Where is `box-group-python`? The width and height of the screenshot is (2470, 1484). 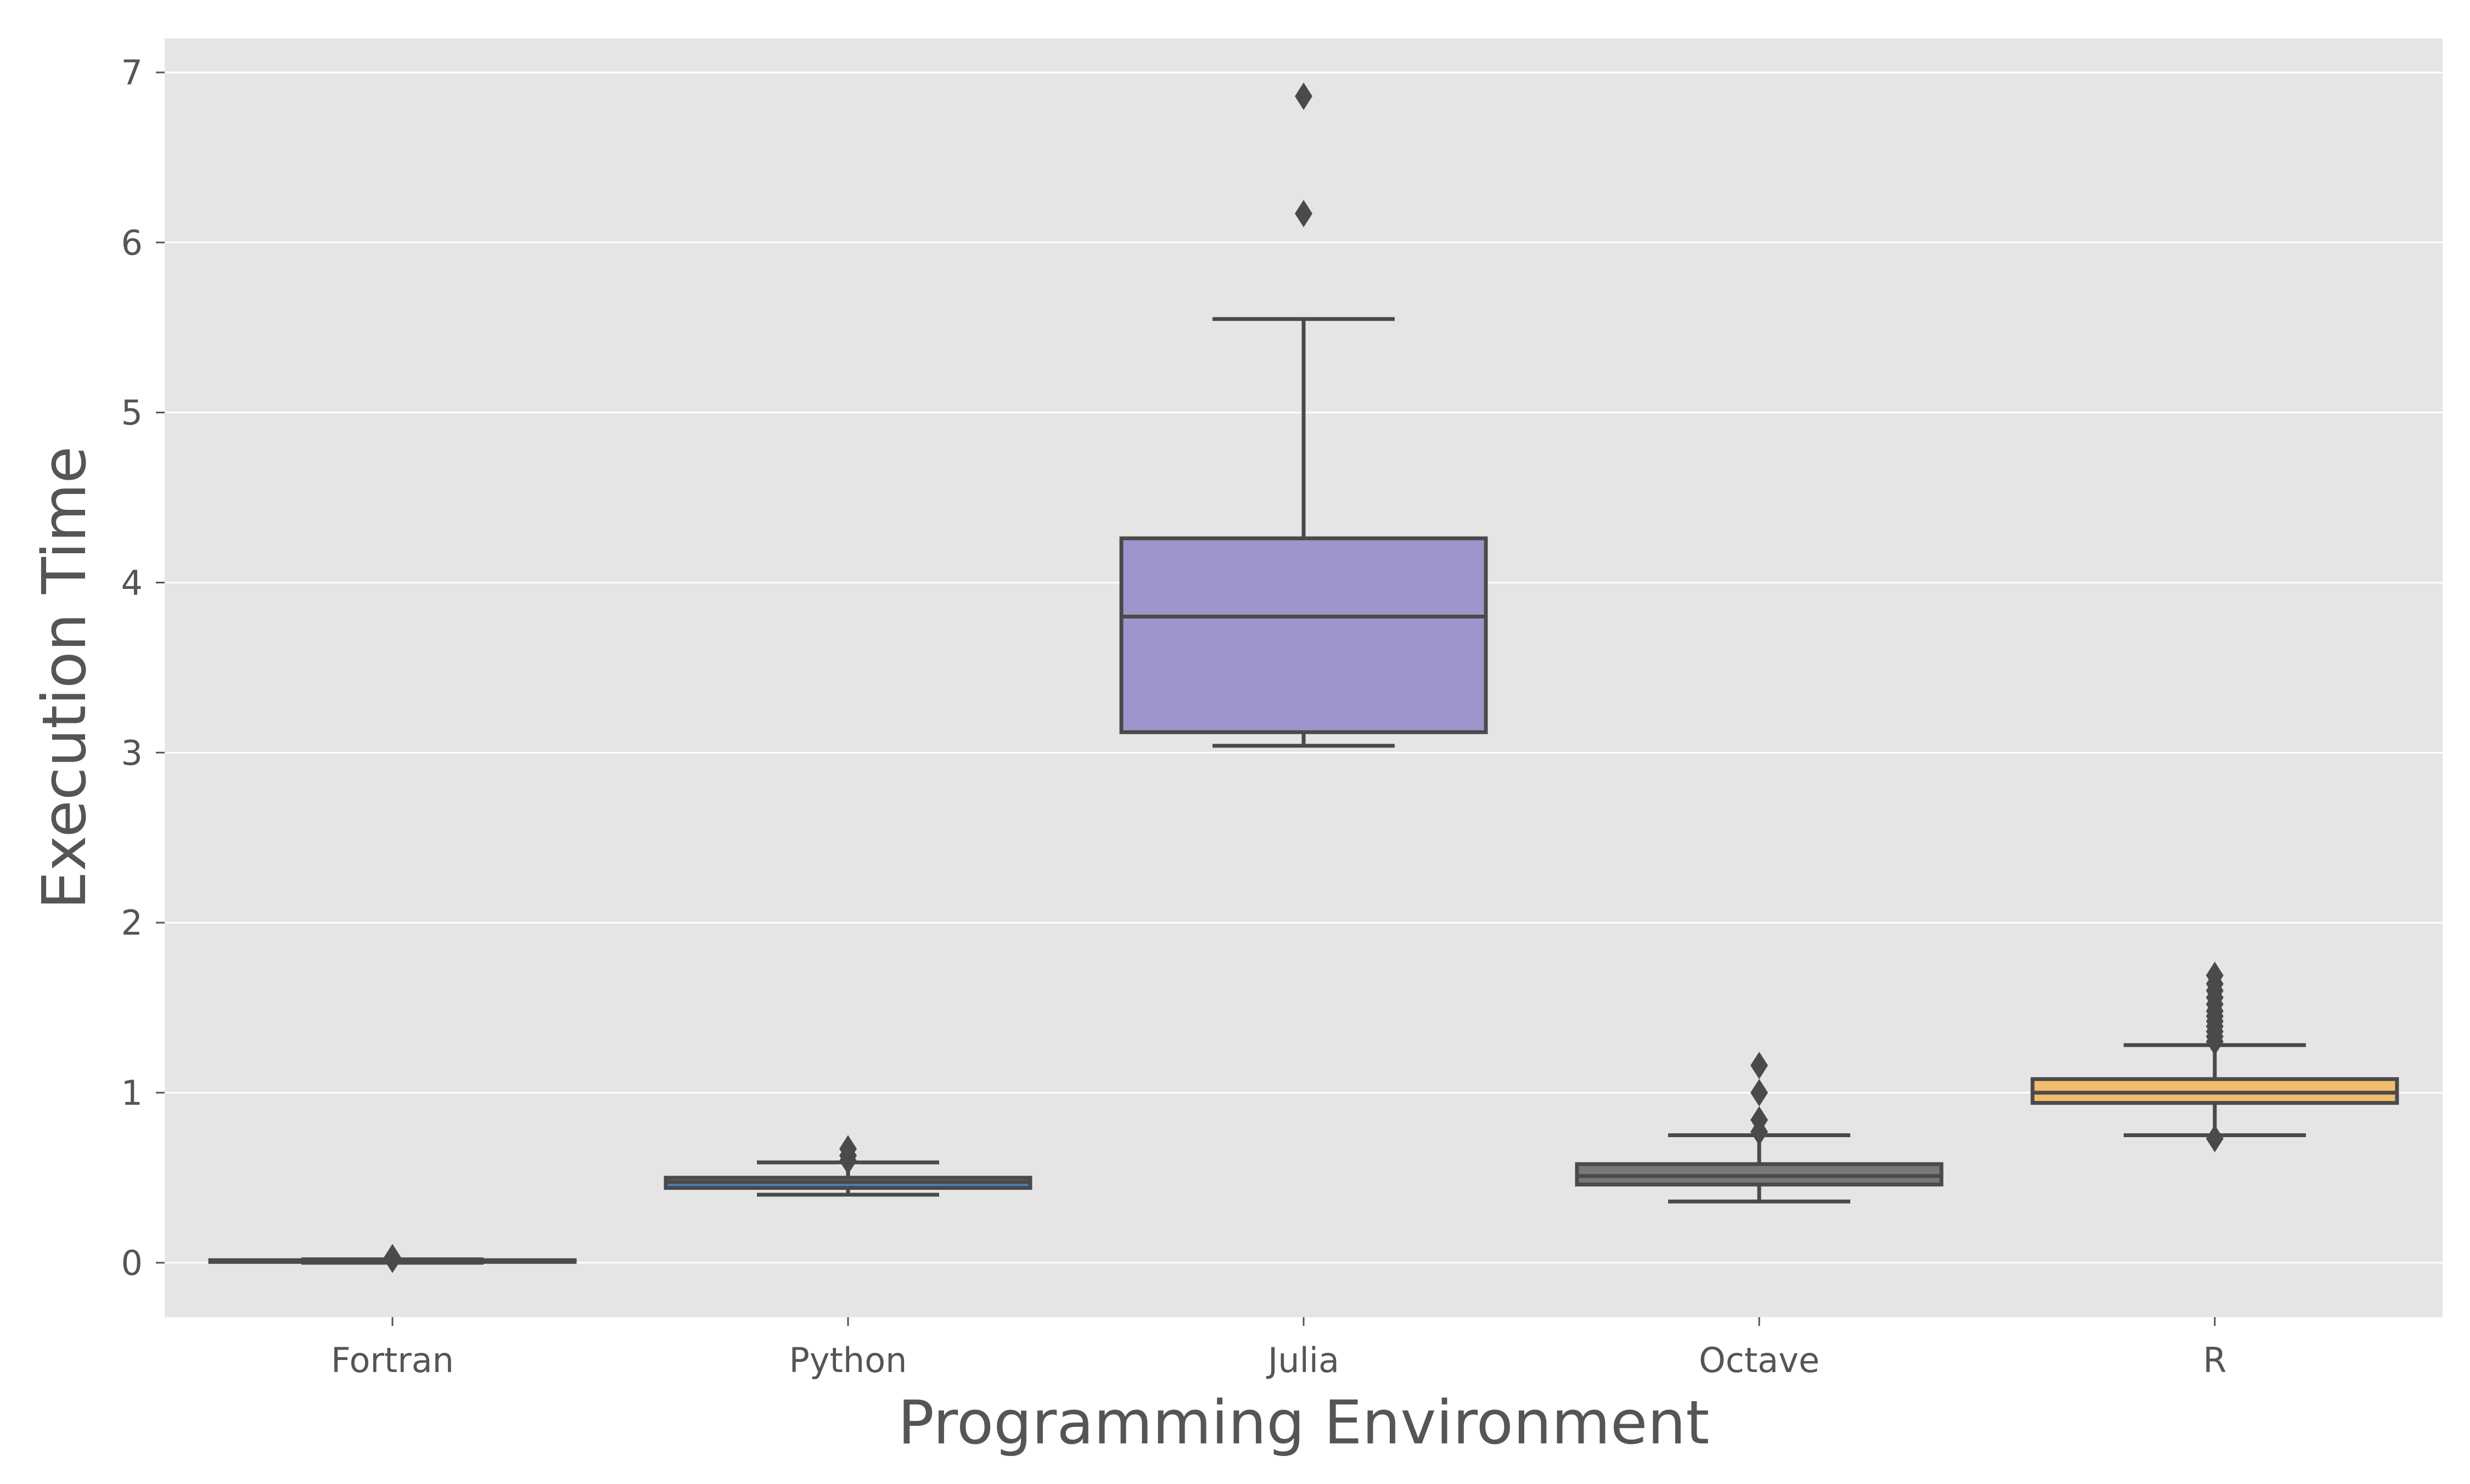 box-group-python is located at coordinates (848, 1166).